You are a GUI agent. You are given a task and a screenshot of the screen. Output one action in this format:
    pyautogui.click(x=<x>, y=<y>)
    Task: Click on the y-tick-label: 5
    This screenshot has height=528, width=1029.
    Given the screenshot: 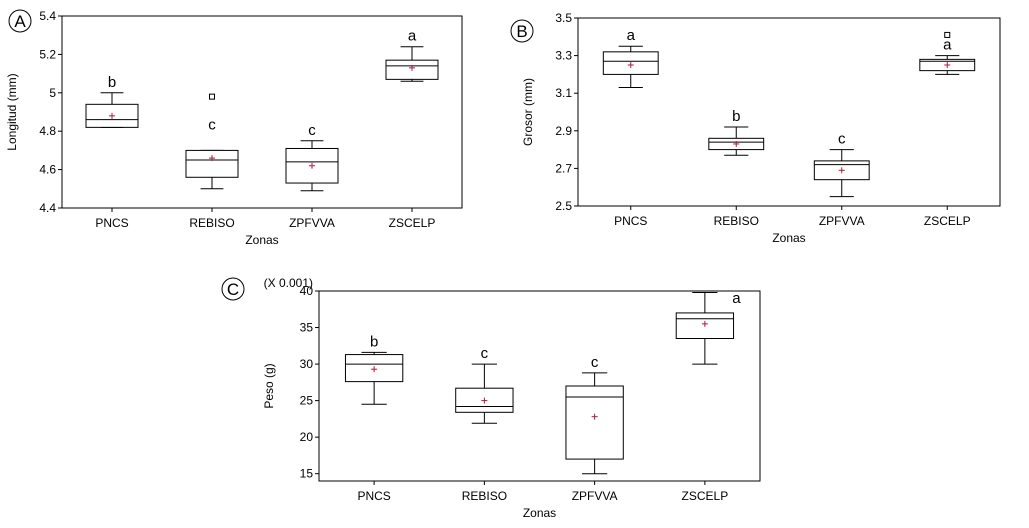 What is the action you would take?
    pyautogui.click(x=52, y=93)
    